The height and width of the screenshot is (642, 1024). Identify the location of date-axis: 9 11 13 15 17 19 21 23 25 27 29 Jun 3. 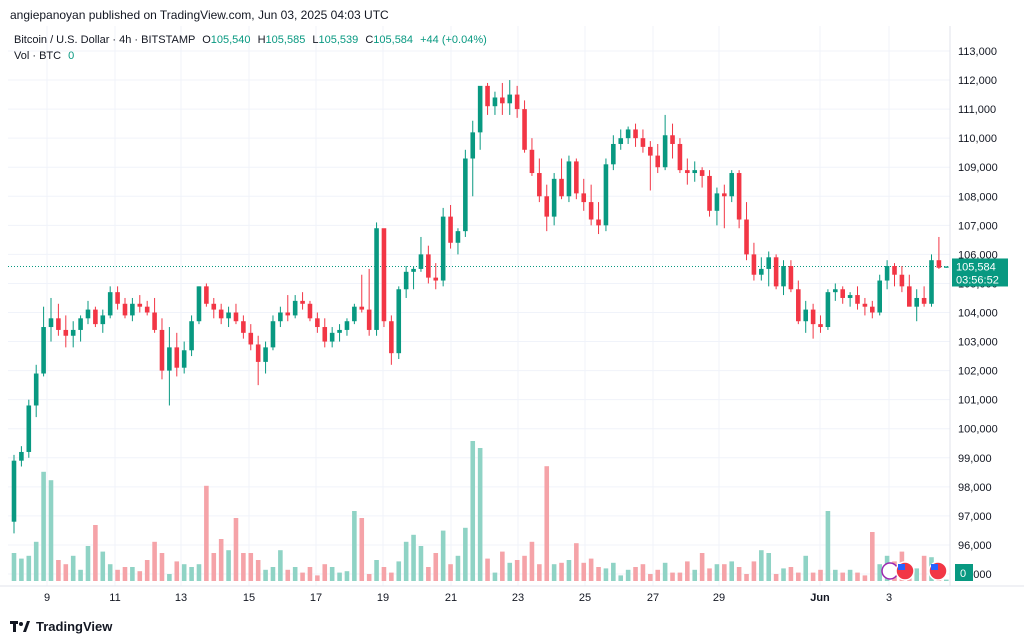
(468, 598).